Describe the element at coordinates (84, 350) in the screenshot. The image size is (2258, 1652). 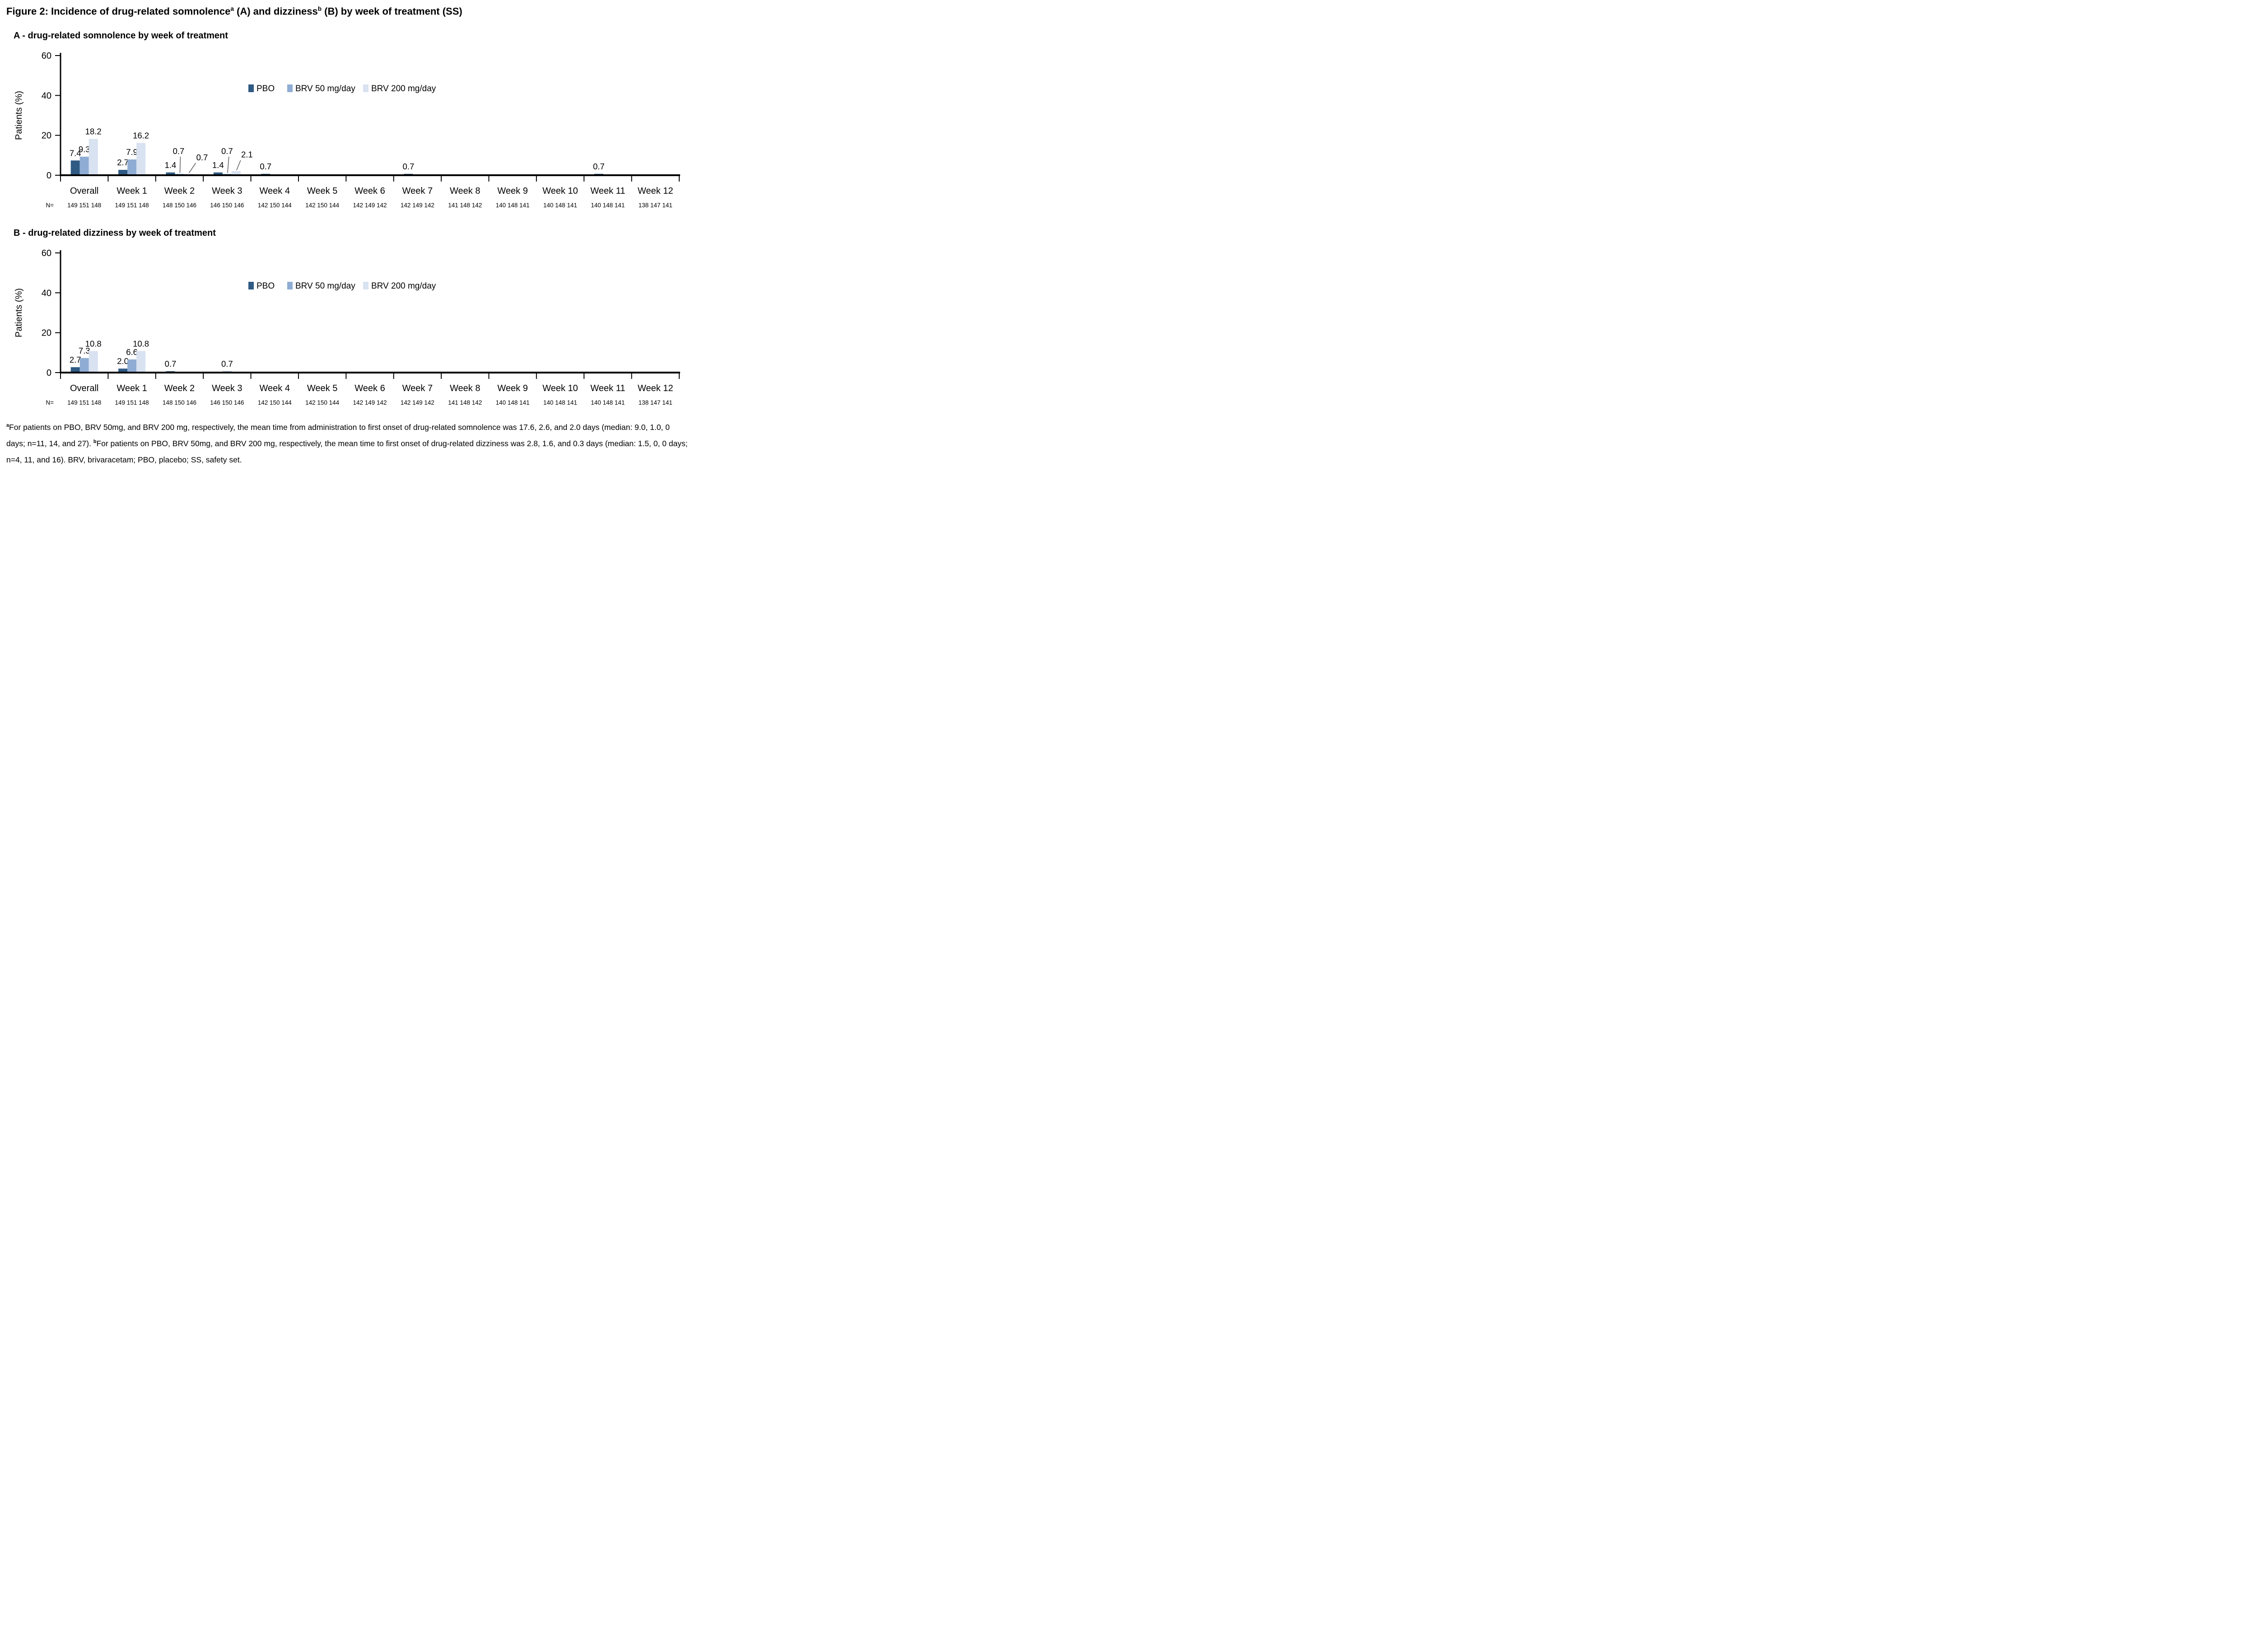
I see `bar-value-label: 7.3` at that location.